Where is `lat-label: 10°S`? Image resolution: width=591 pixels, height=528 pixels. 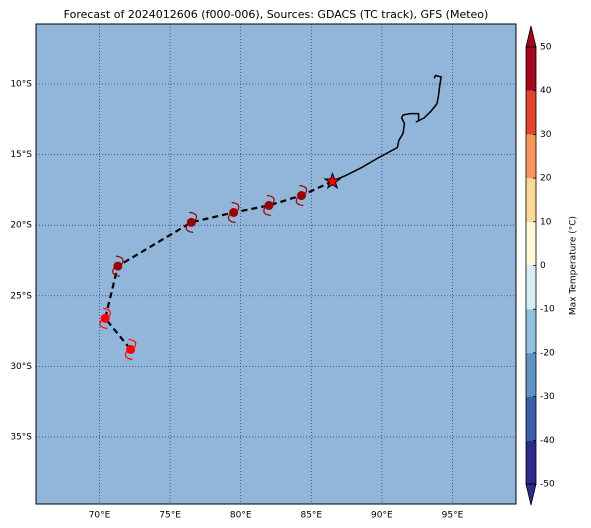
lat-label: 10°S is located at coordinates (21, 85).